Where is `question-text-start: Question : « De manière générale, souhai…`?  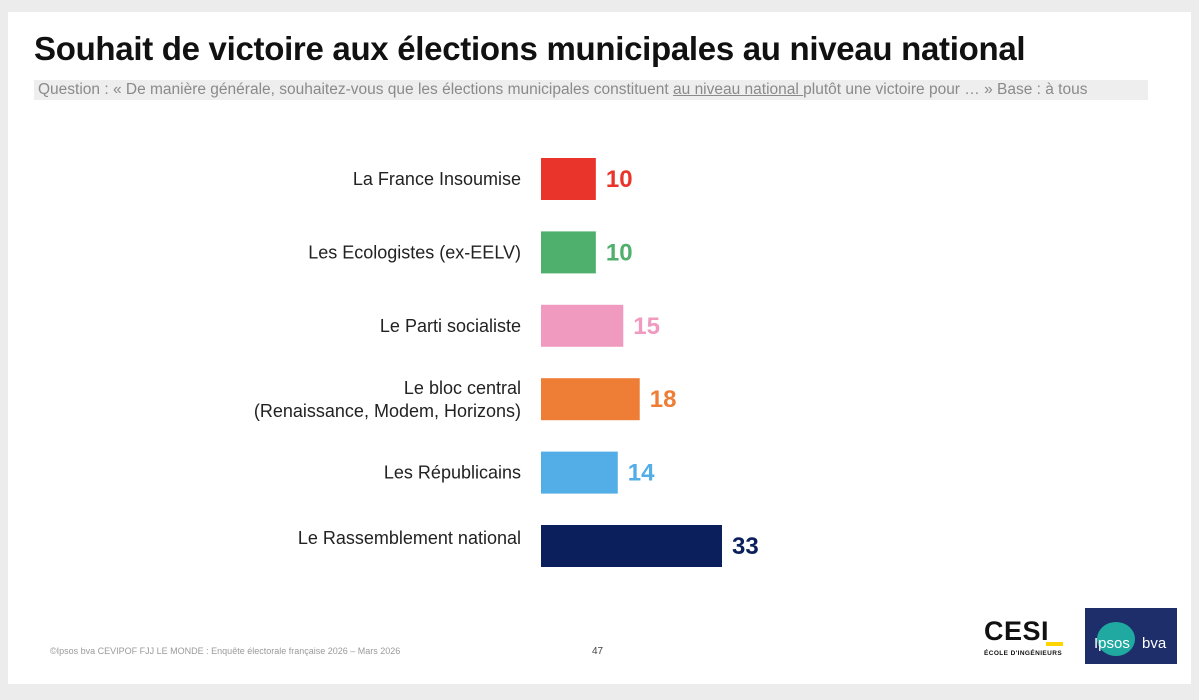 question-text-start: Question : « De manière générale, souhai… is located at coordinates (356, 89).